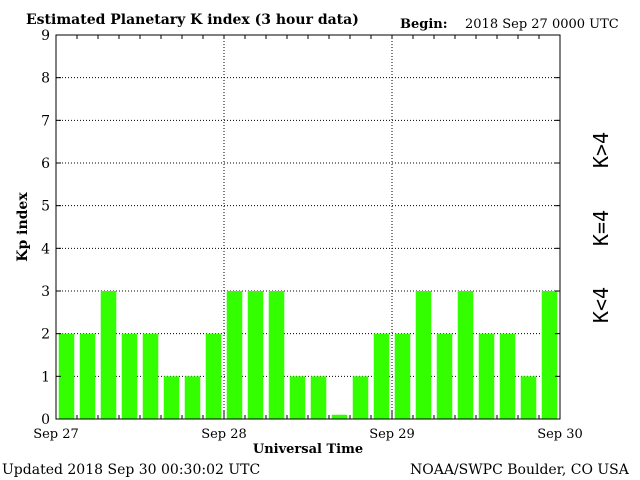  Describe the element at coordinates (45, 249) in the screenshot. I see `y-tick-label: 4` at that location.